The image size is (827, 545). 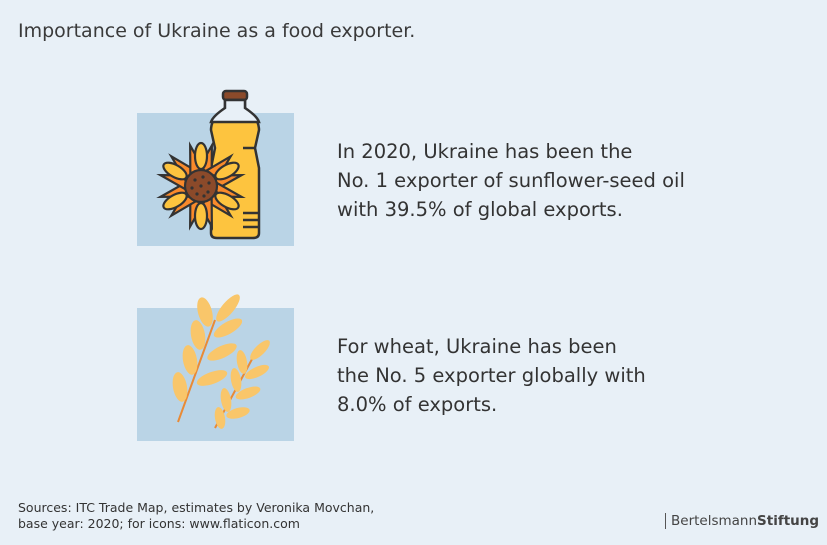 I want to click on stat-line: 8.0% of exports., so click(x=417, y=404).